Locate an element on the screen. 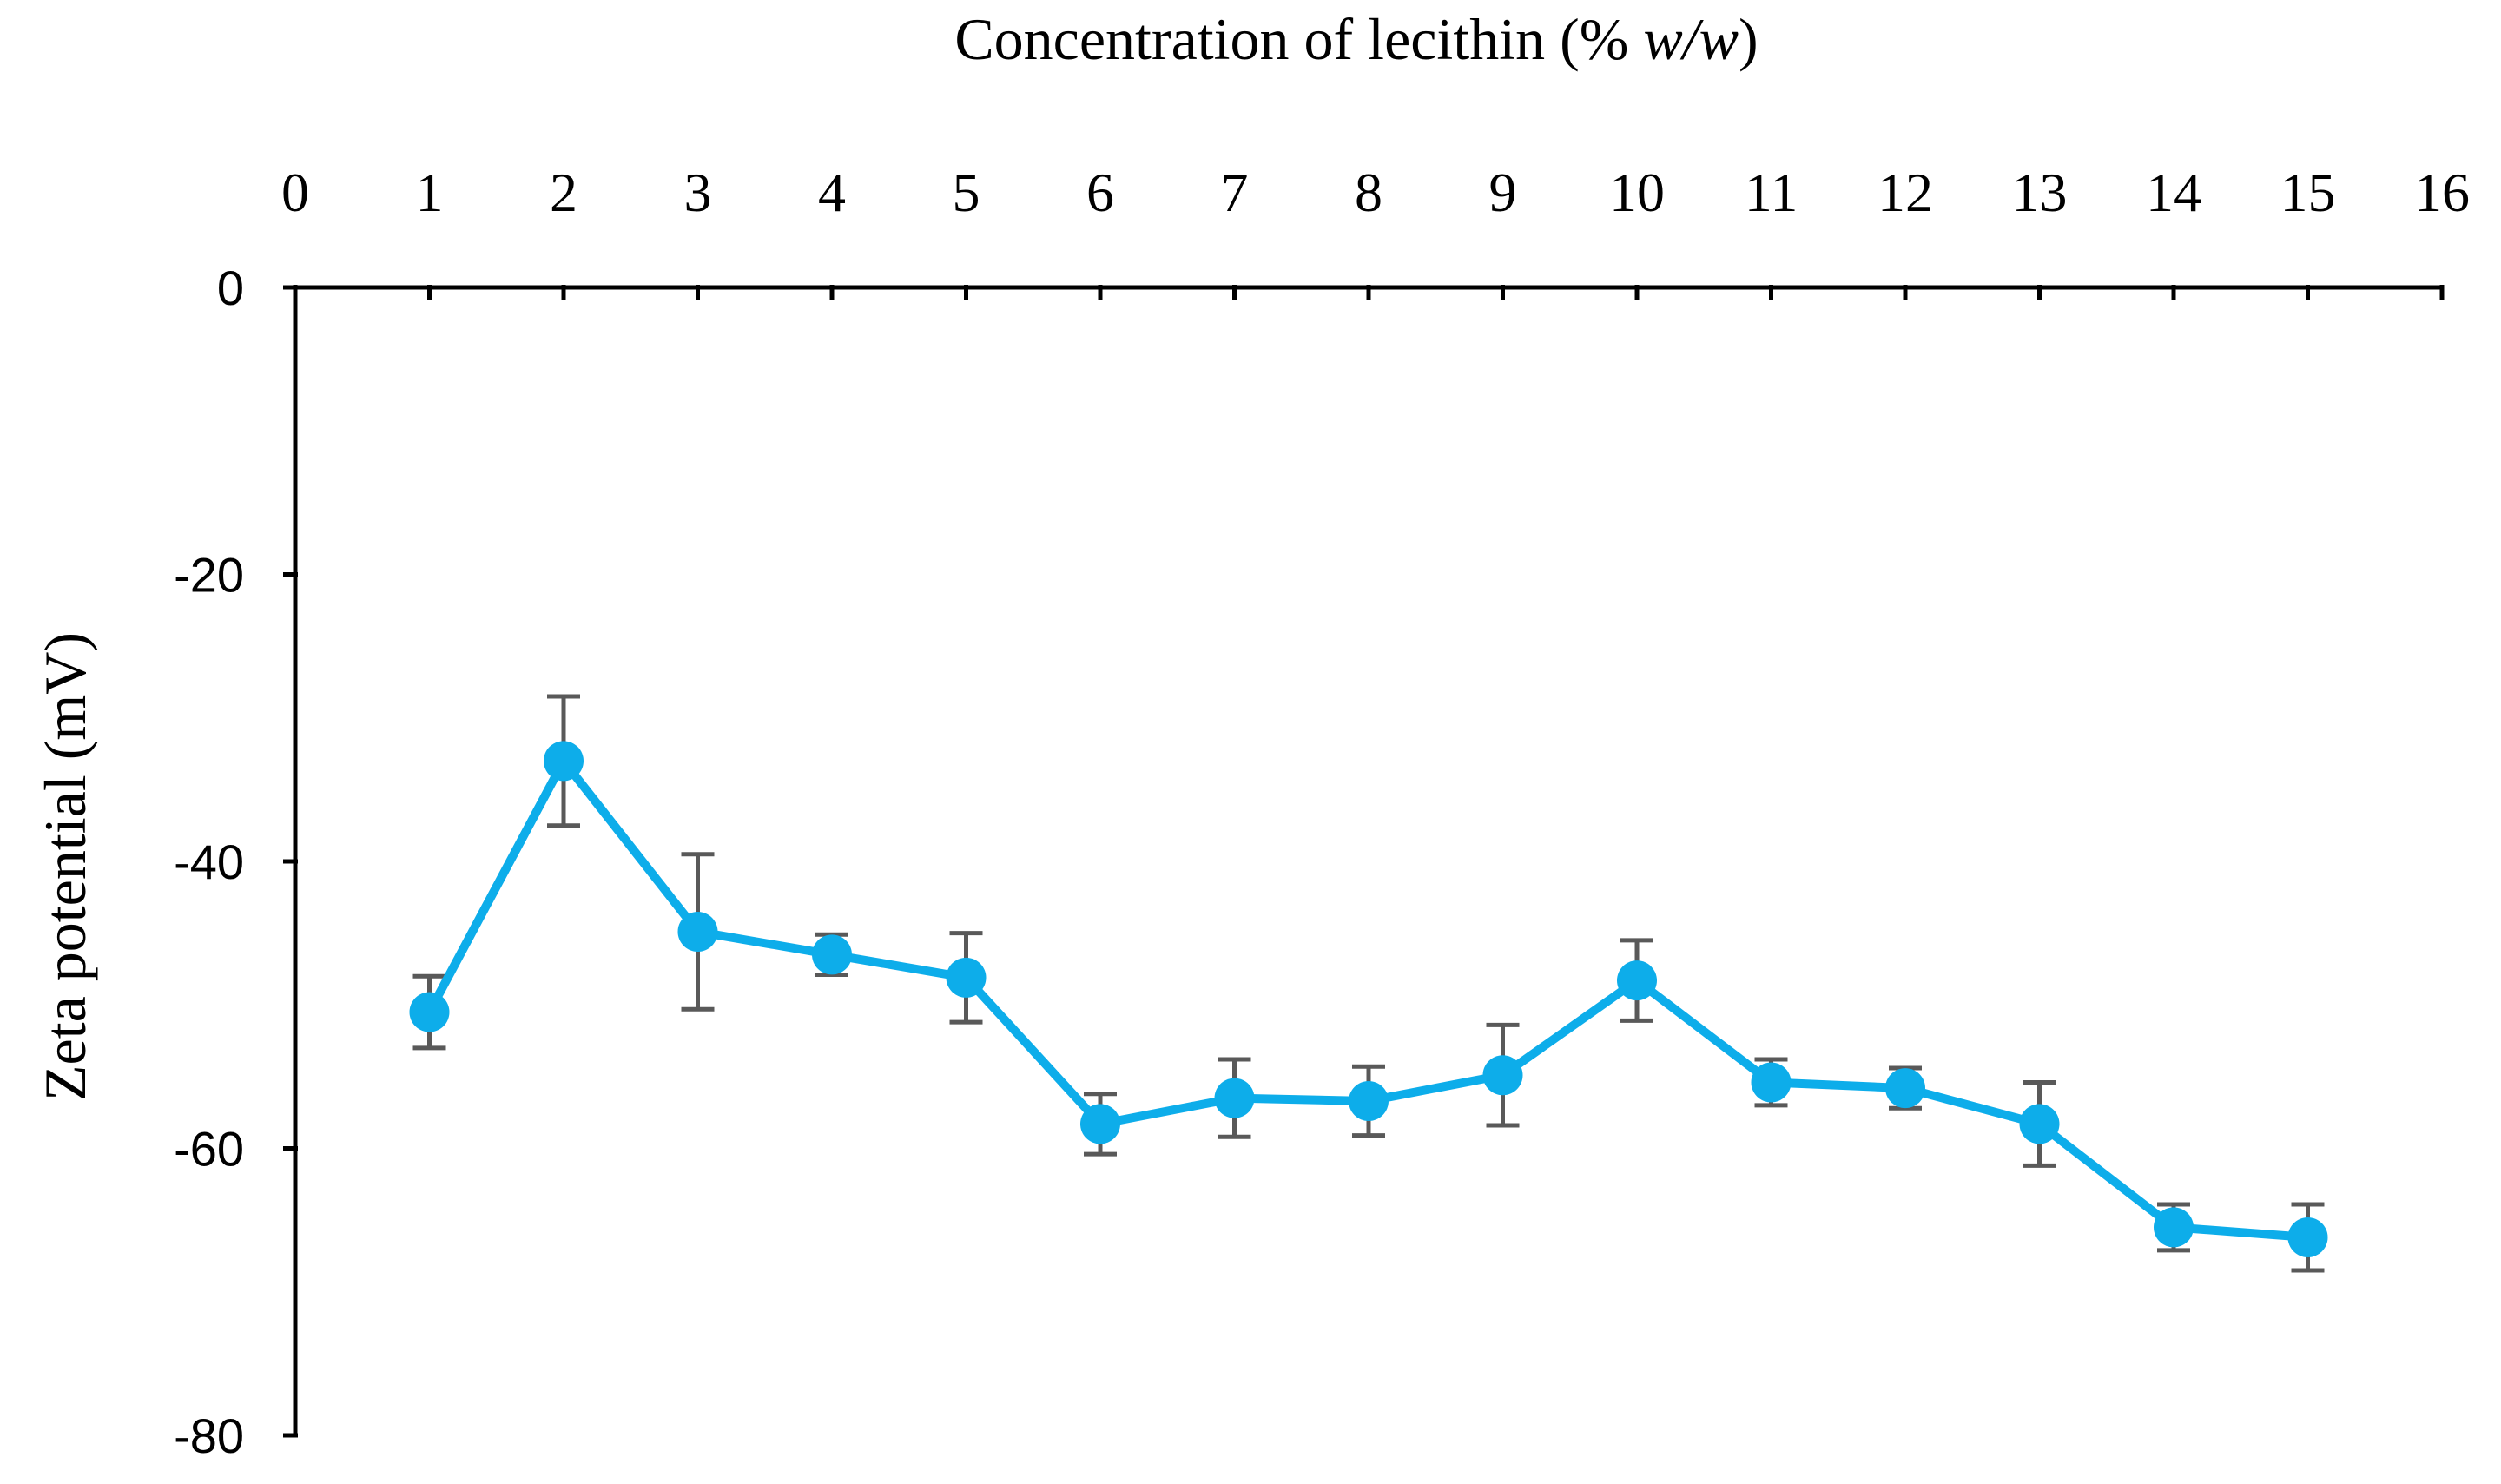  x-axis-title-italic: w/w is located at coordinates (1691, 39).